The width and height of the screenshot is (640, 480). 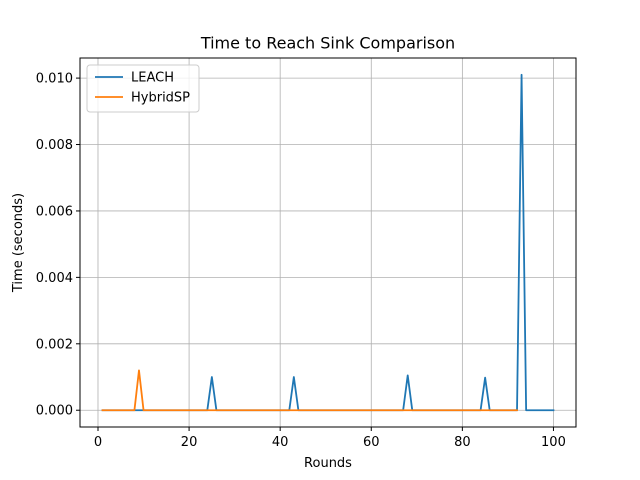 I want to click on x-tick-label: 80, so click(x=462, y=442).